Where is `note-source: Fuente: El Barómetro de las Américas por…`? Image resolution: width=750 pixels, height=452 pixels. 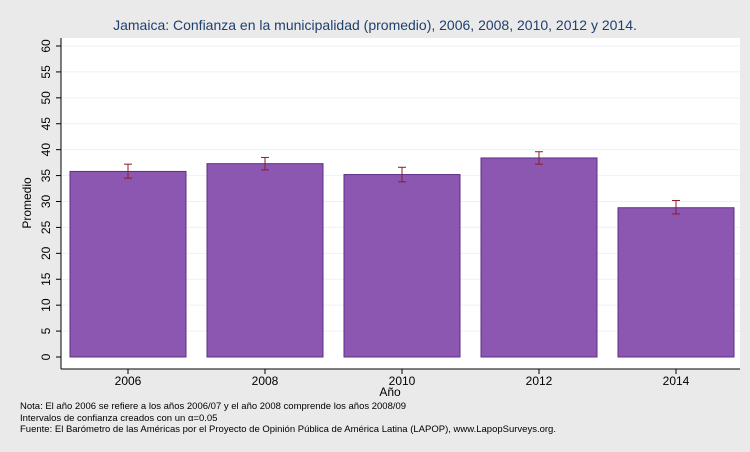 note-source: Fuente: El Barómetro de las Américas por… is located at coordinates (288, 429).